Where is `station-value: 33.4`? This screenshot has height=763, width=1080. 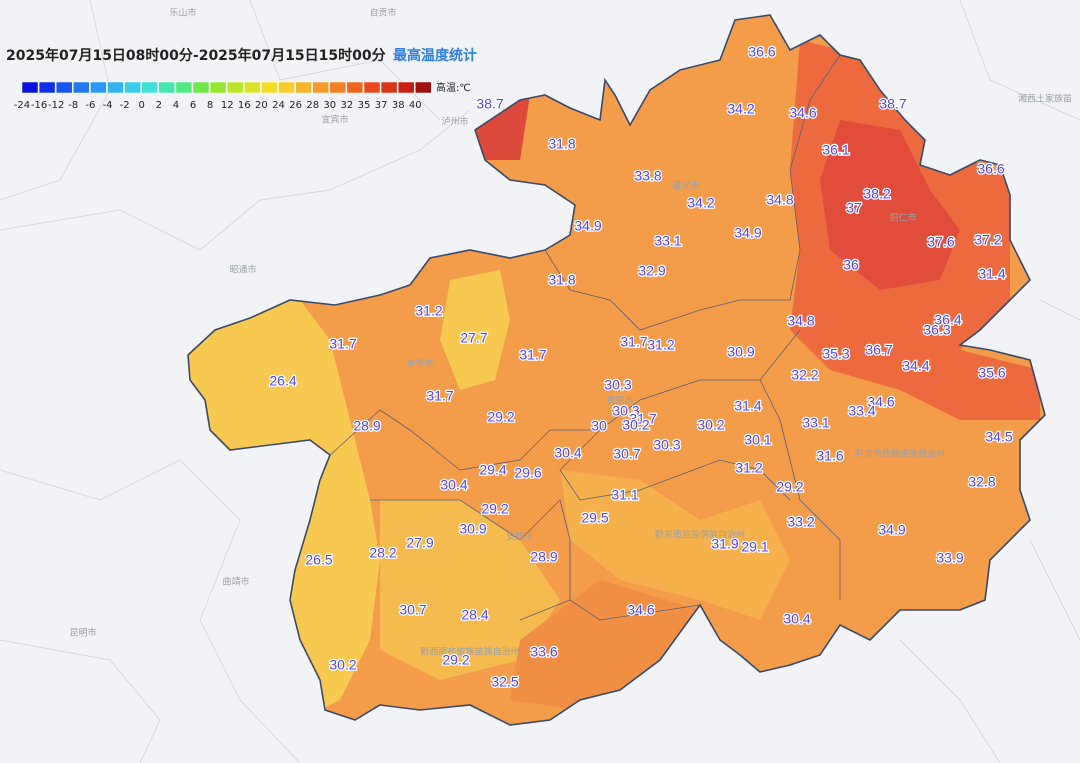 station-value: 33.4 is located at coordinates (861, 411).